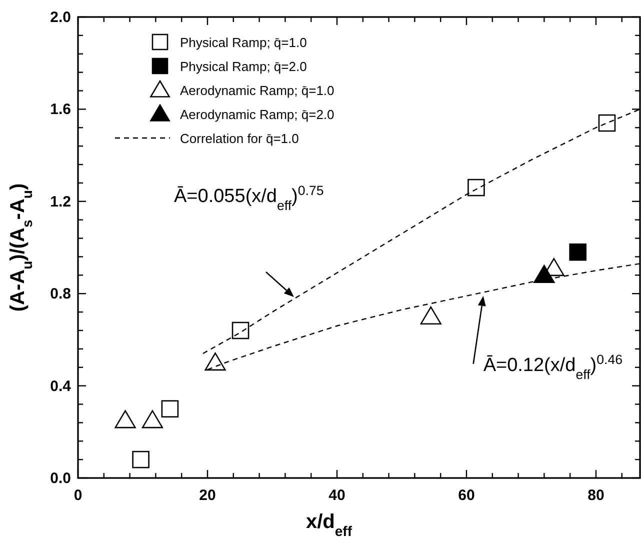 The width and height of the screenshot is (641, 542). What do you see at coordinates (337, 495) in the screenshot?
I see `x-tick-label: 40` at bounding box center [337, 495].